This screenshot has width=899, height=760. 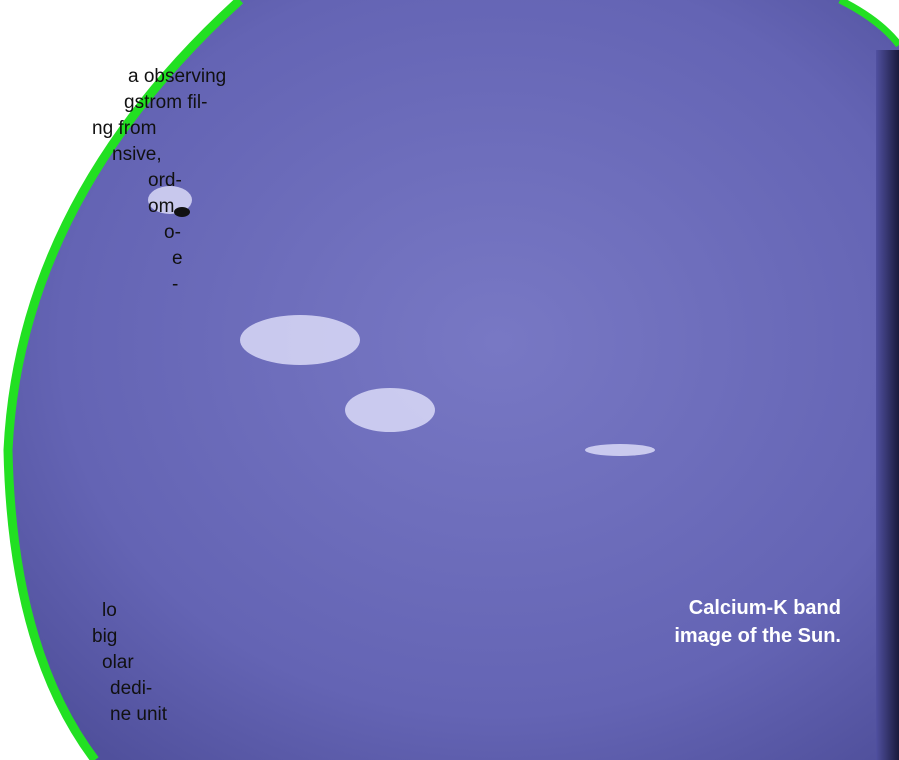 I want to click on disk-edge, so click(x=887, y=405).